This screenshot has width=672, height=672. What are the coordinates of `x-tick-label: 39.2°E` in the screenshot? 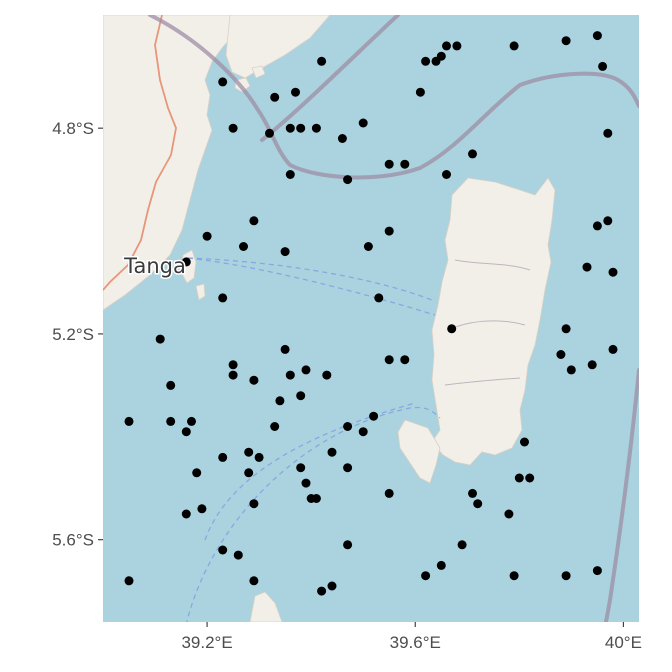 It's located at (206, 642).